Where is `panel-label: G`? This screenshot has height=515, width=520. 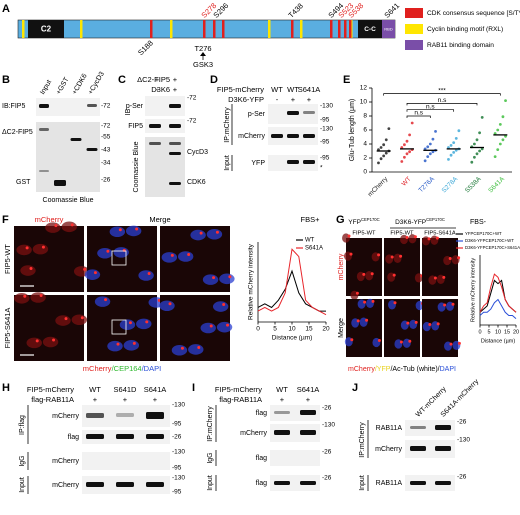 panel-label: G is located at coordinates (340, 220).